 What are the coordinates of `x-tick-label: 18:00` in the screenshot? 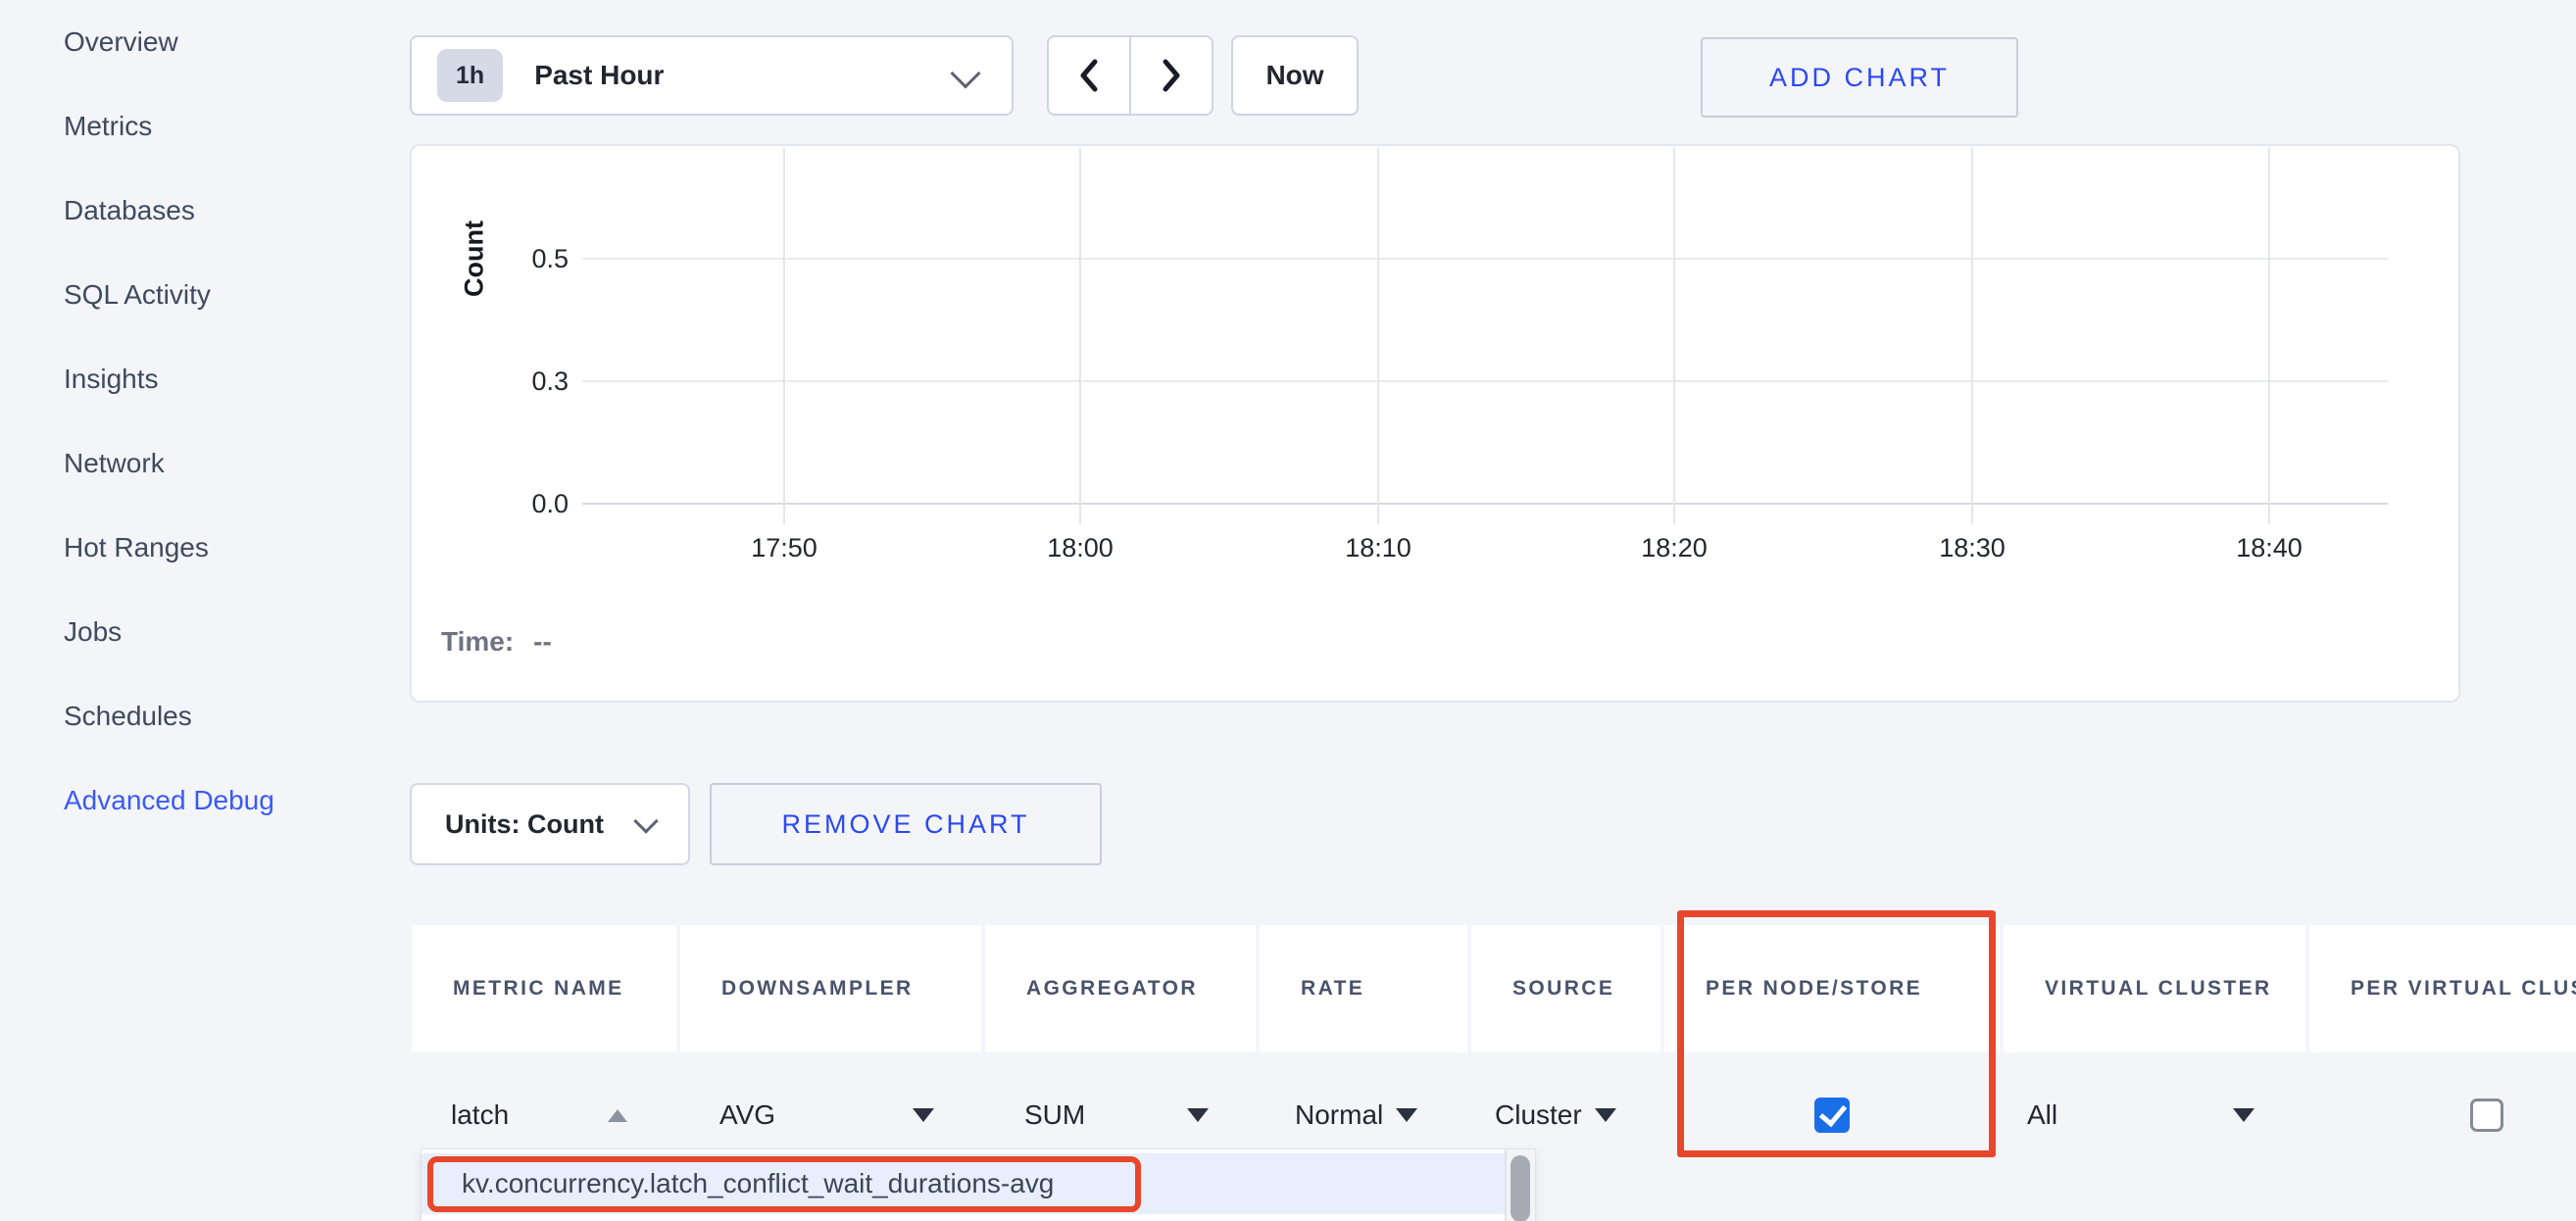 It's located at (1080, 547).